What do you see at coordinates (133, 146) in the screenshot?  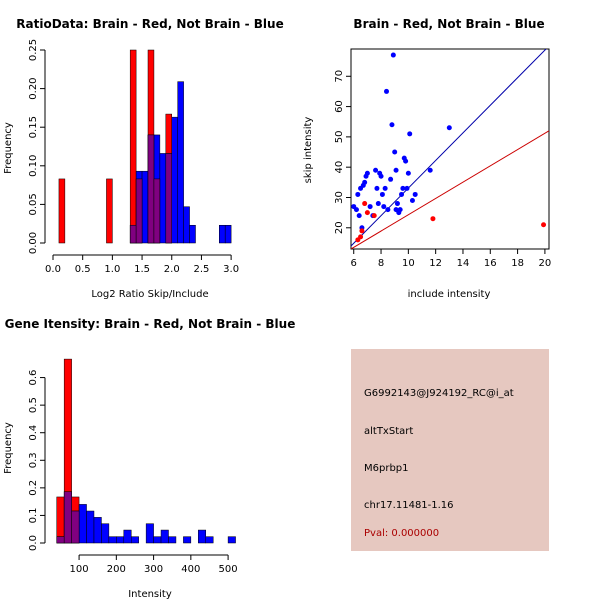 I see `ratio-histogram-bar-brain` at bounding box center [133, 146].